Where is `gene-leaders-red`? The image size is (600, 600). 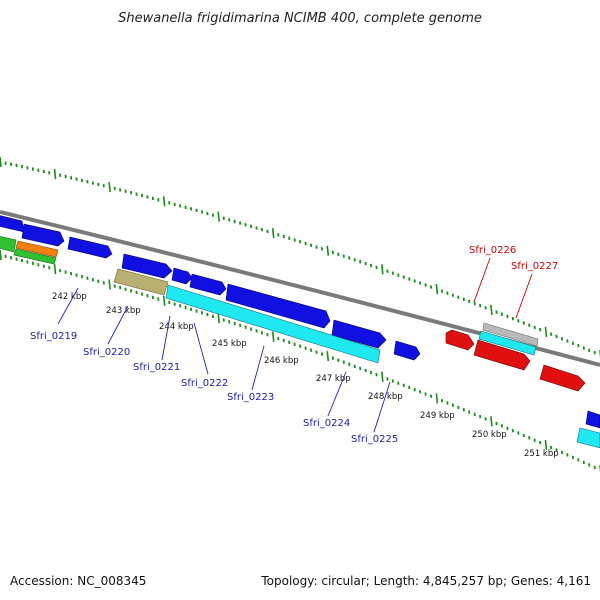
gene-leaders-red is located at coordinates (503, 288).